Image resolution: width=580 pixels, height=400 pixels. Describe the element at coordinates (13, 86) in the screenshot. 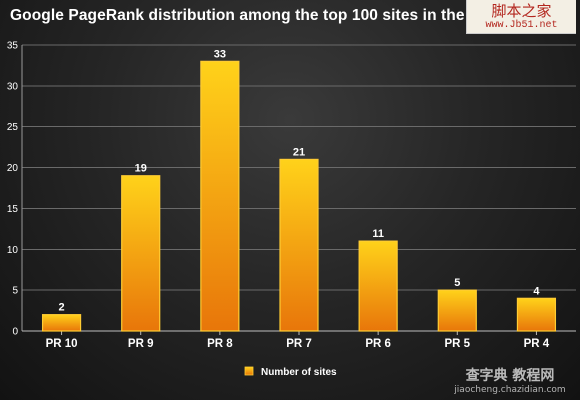

I see `y-tick-label: 30` at that location.